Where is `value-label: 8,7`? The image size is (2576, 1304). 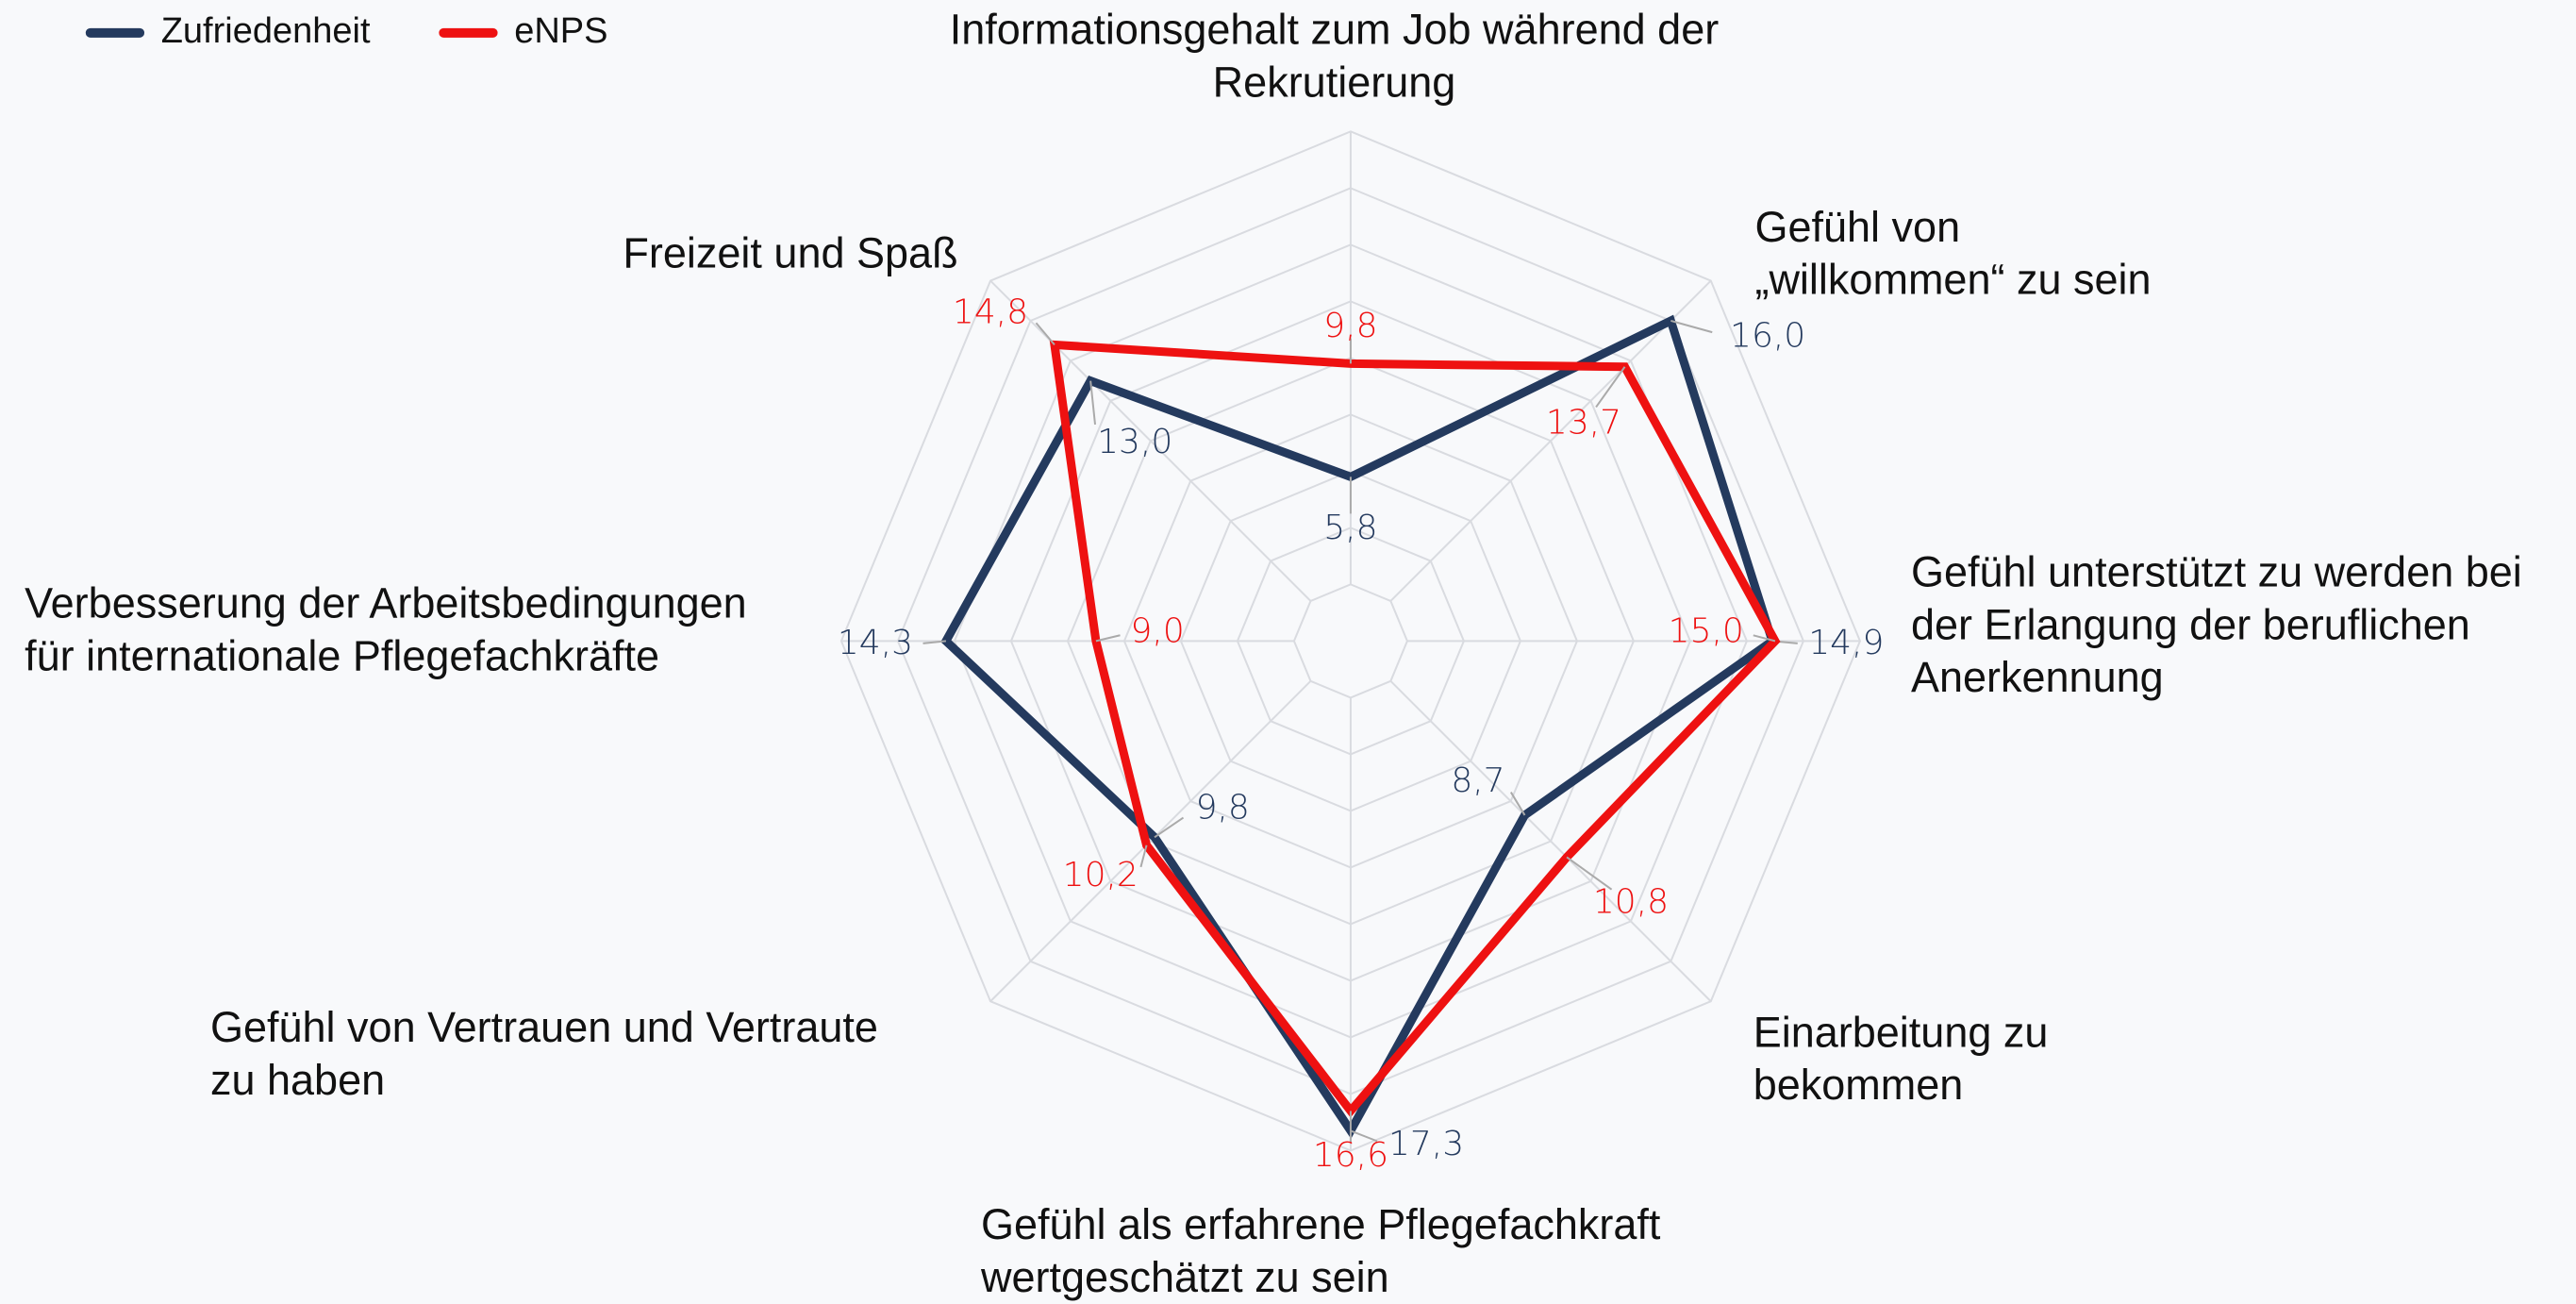 value-label: 8,7 is located at coordinates (1477, 780).